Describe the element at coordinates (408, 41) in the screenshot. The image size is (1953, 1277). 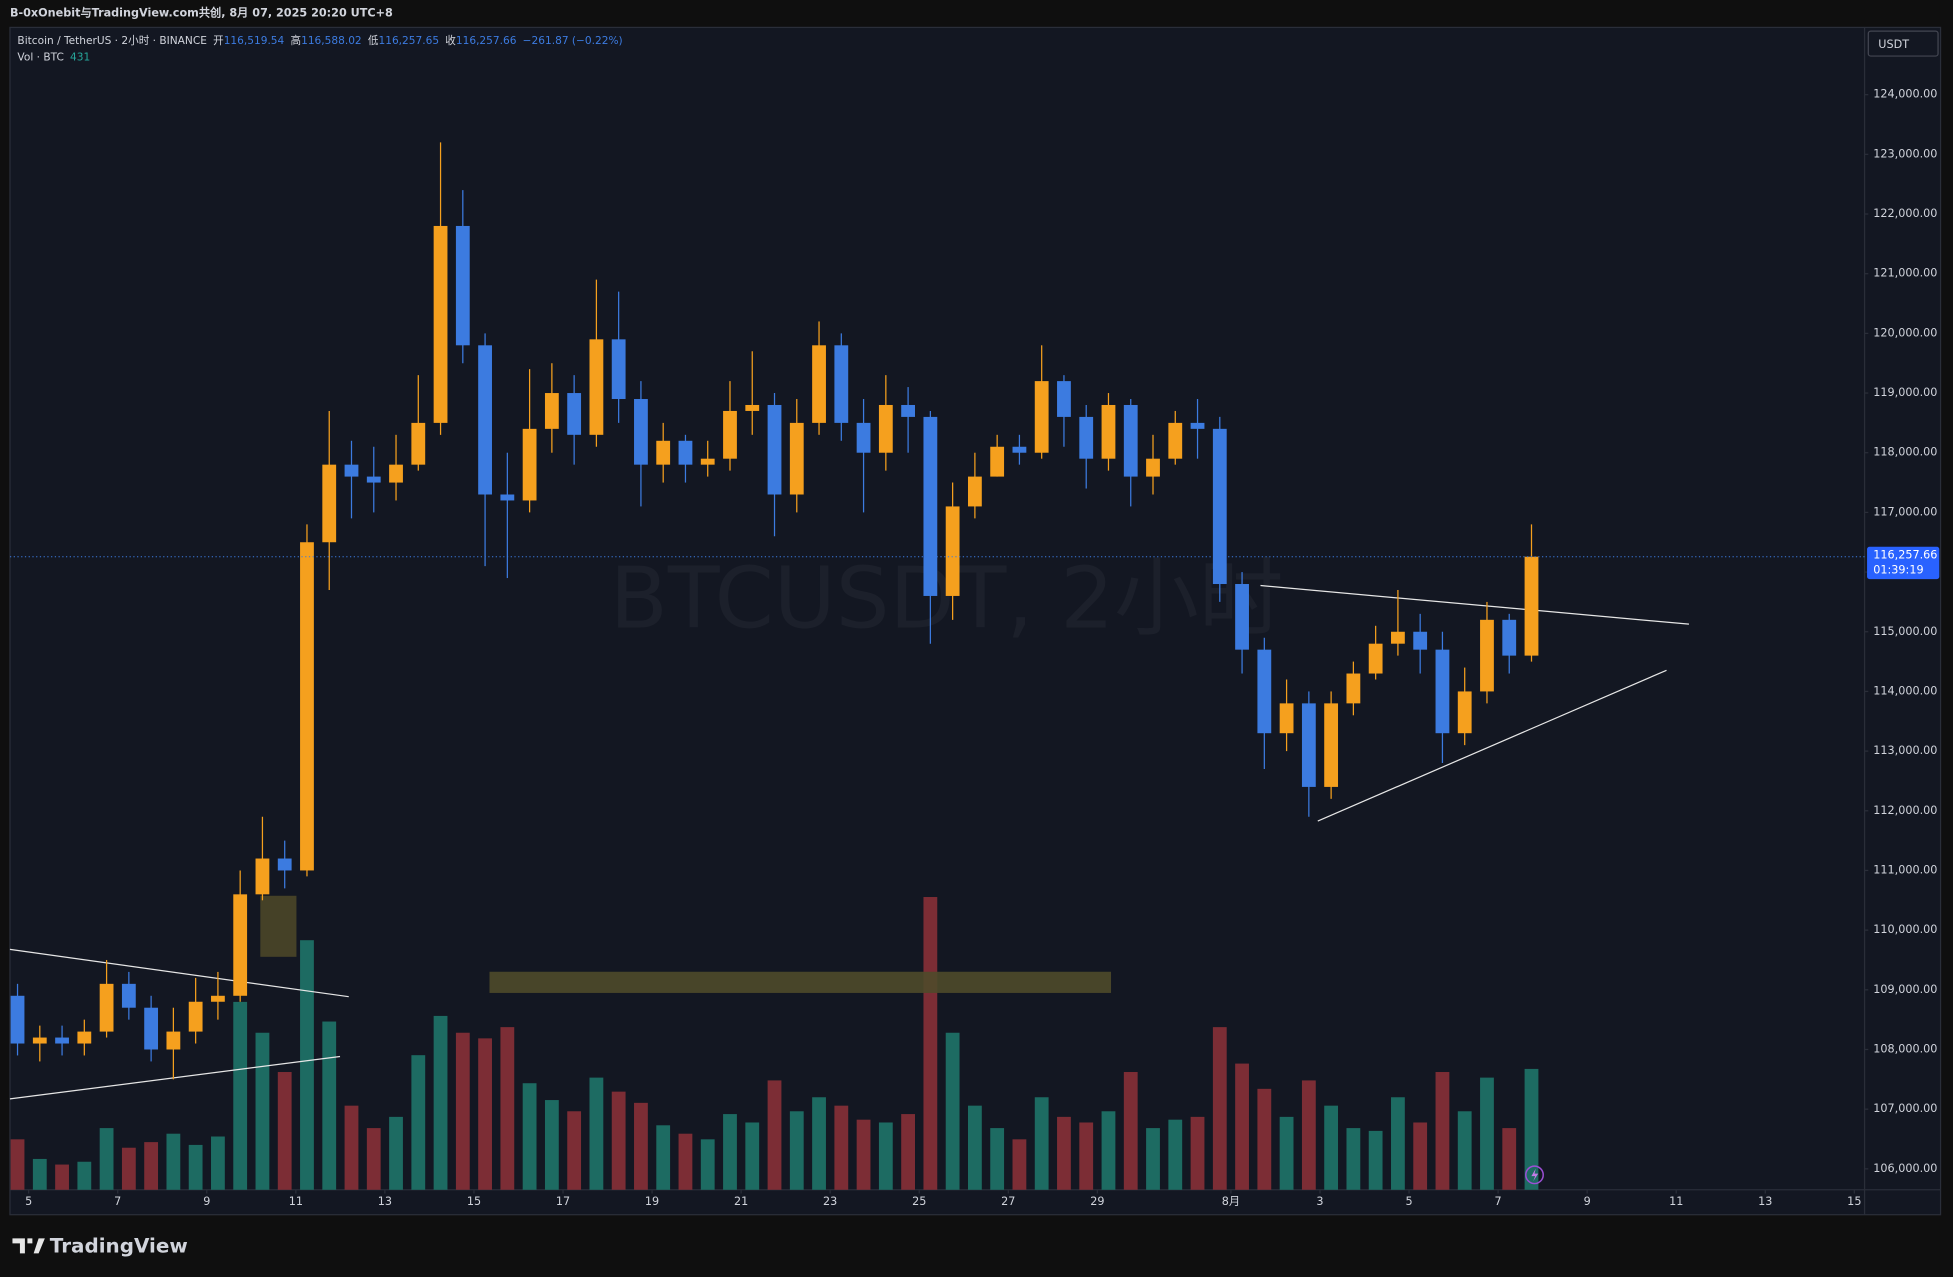
I see `readout-value: 116,257.65` at that location.